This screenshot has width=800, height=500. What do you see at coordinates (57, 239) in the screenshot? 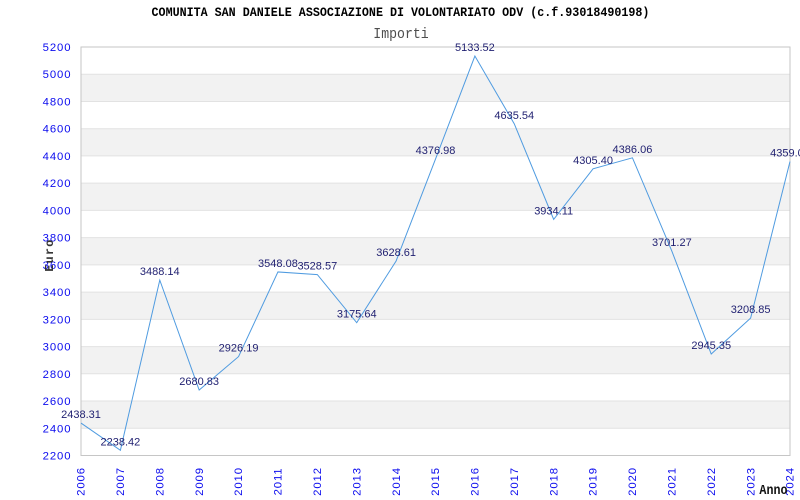
I see `svg-text: 3800` at bounding box center [57, 239].